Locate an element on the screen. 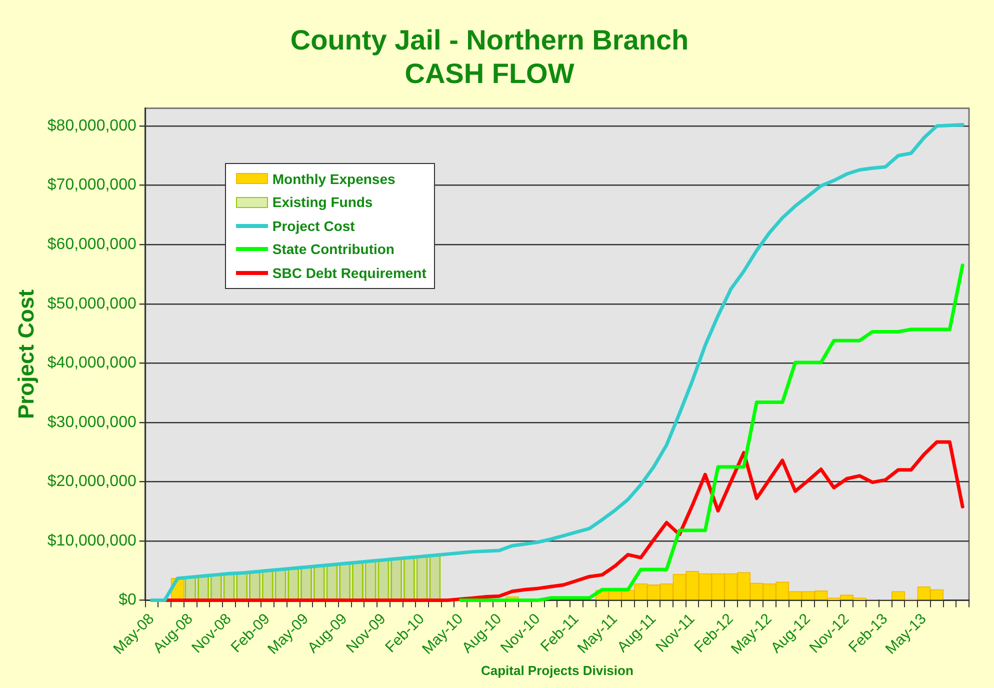 The height and width of the screenshot is (688, 994). legend-label: Existing Funds is located at coordinates (322, 202).